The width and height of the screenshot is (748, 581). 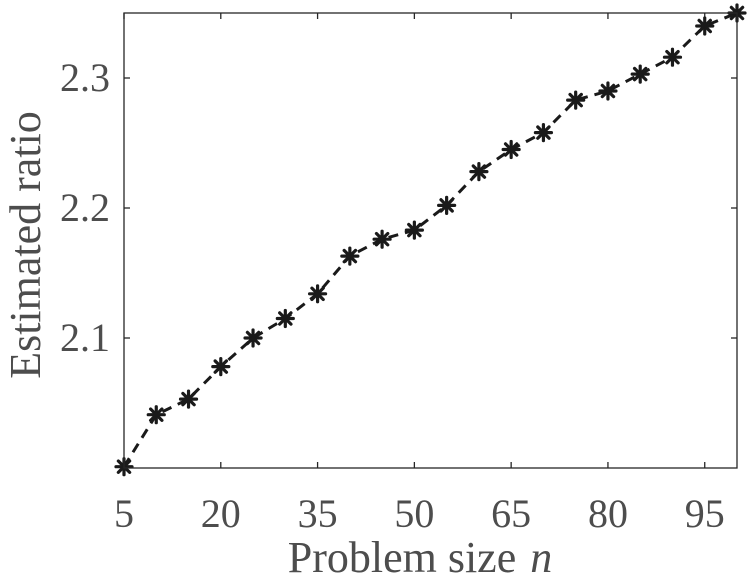 What do you see at coordinates (414, 513) in the screenshot?
I see `x-tick-label: 50` at bounding box center [414, 513].